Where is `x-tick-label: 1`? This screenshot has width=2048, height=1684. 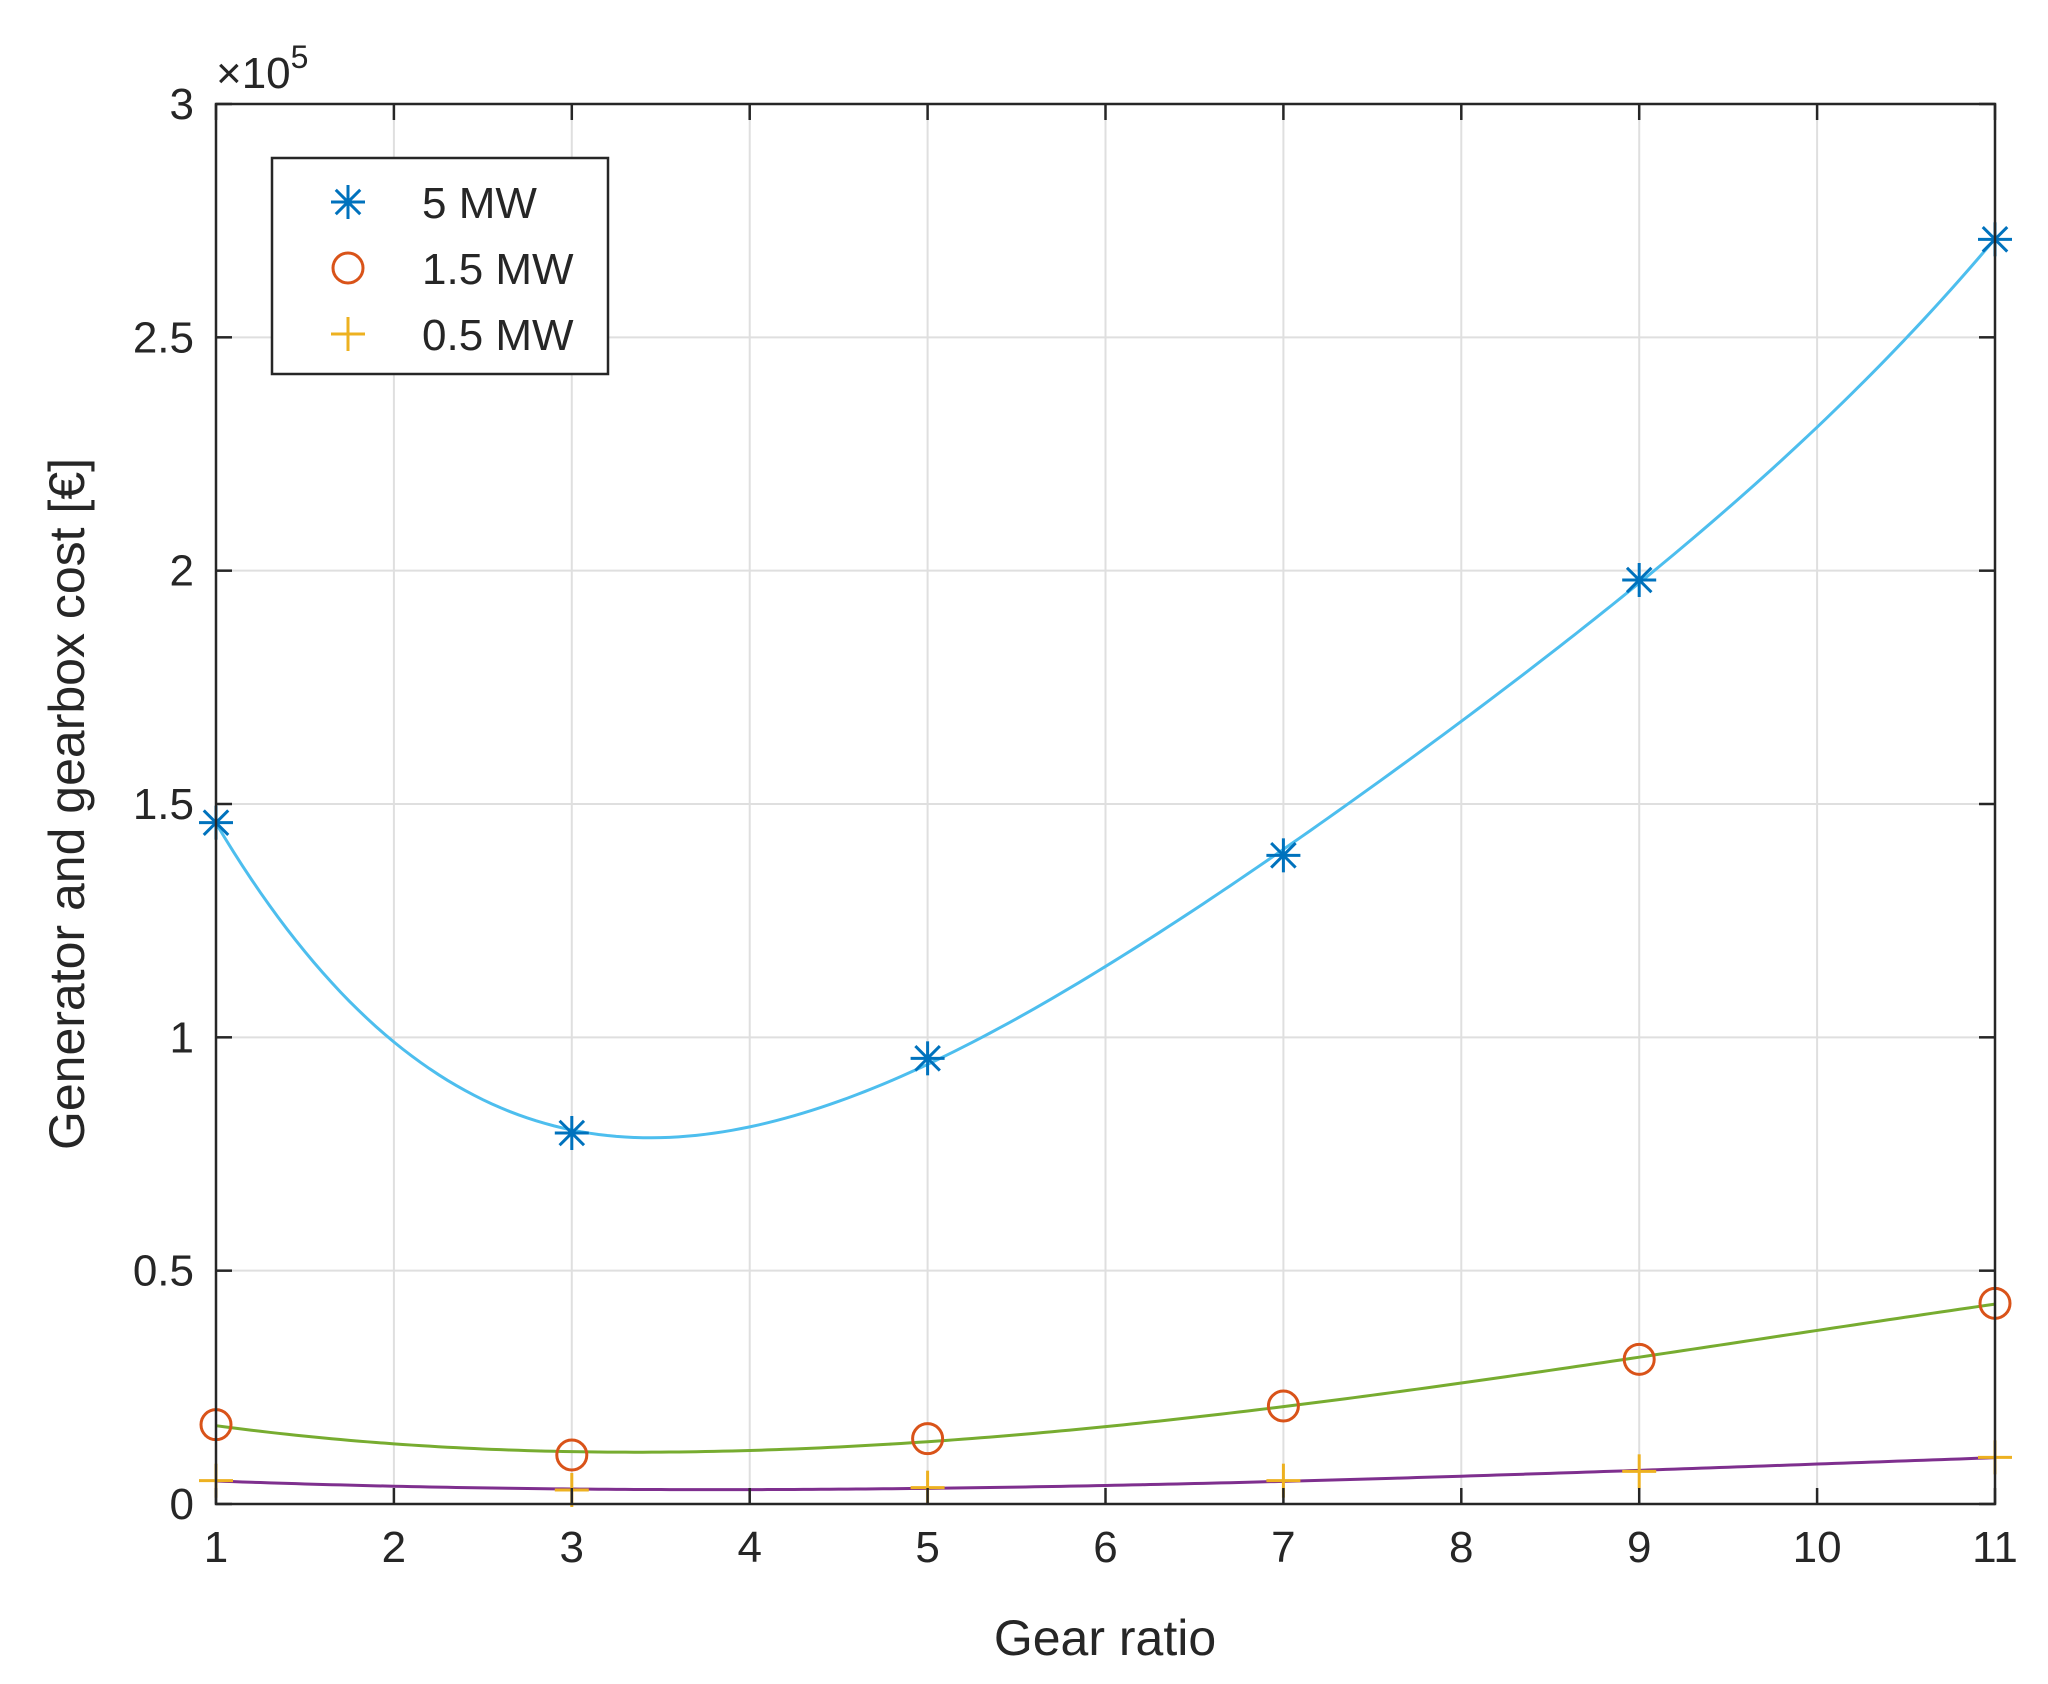
x-tick-label: 1 is located at coordinates (216, 1547).